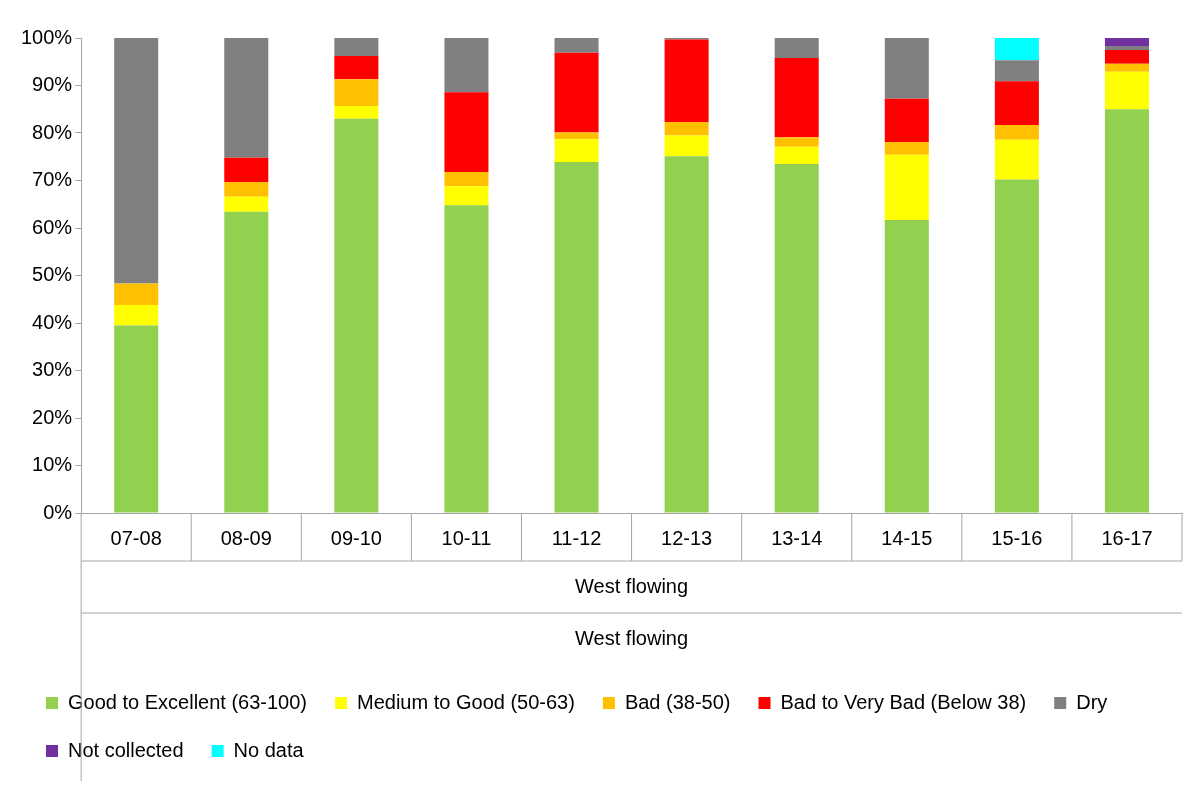 This screenshot has height=789, width=1200. I want to click on y-tick-label: 70%, so click(52, 179).